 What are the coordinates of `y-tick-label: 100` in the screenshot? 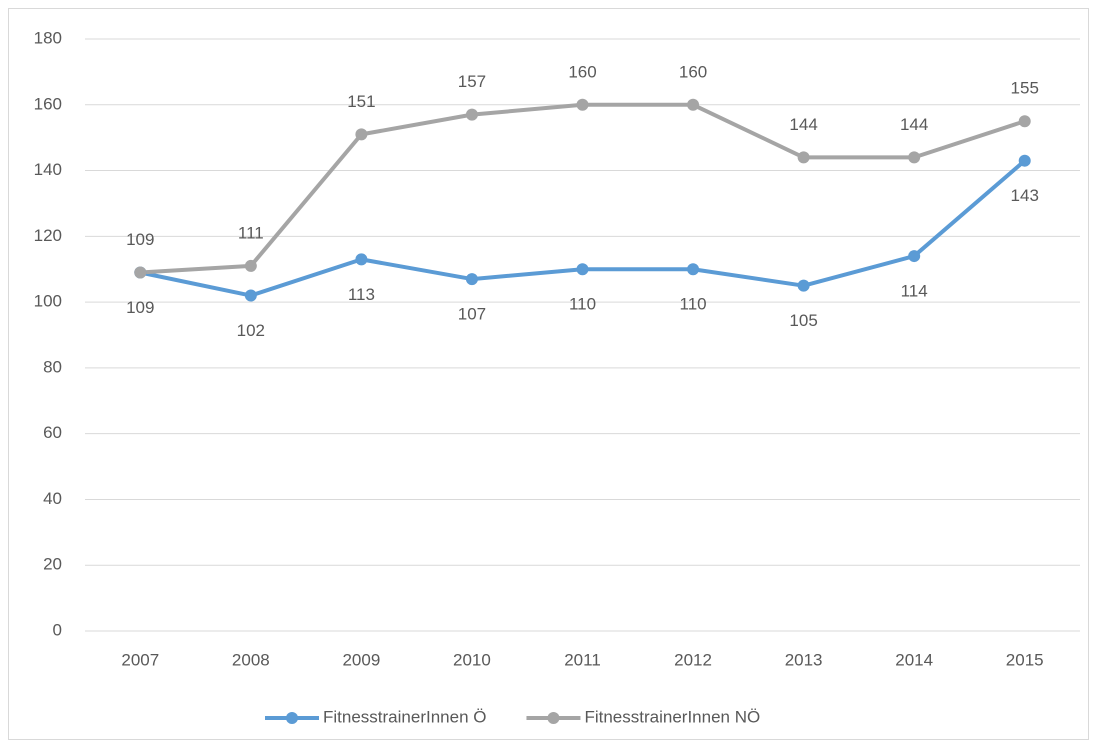 It's located at (48, 301).